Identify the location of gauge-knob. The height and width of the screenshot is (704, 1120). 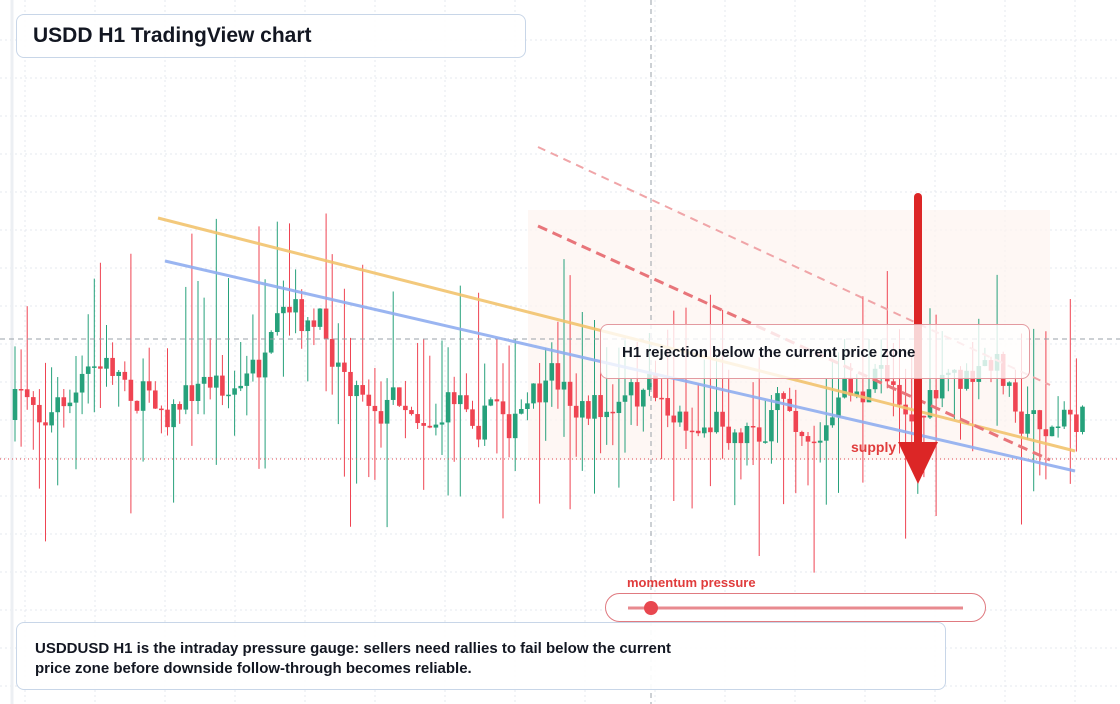
(651, 608).